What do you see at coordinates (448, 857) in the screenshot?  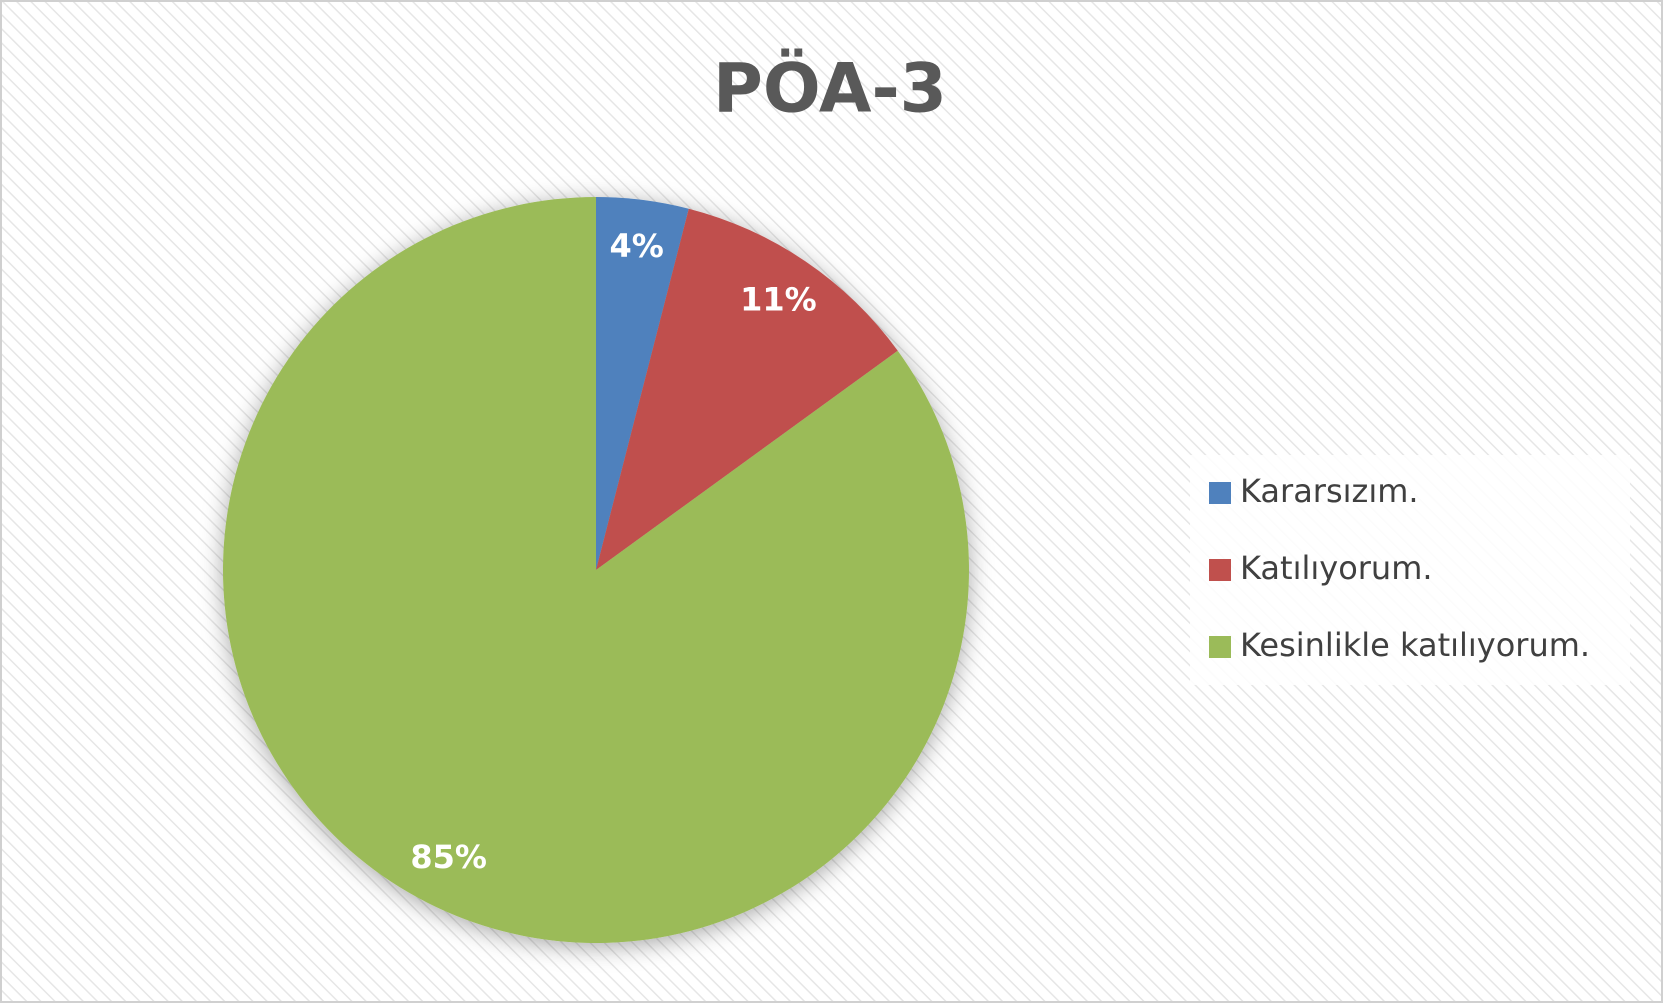 I see `data-label: 85%` at bounding box center [448, 857].